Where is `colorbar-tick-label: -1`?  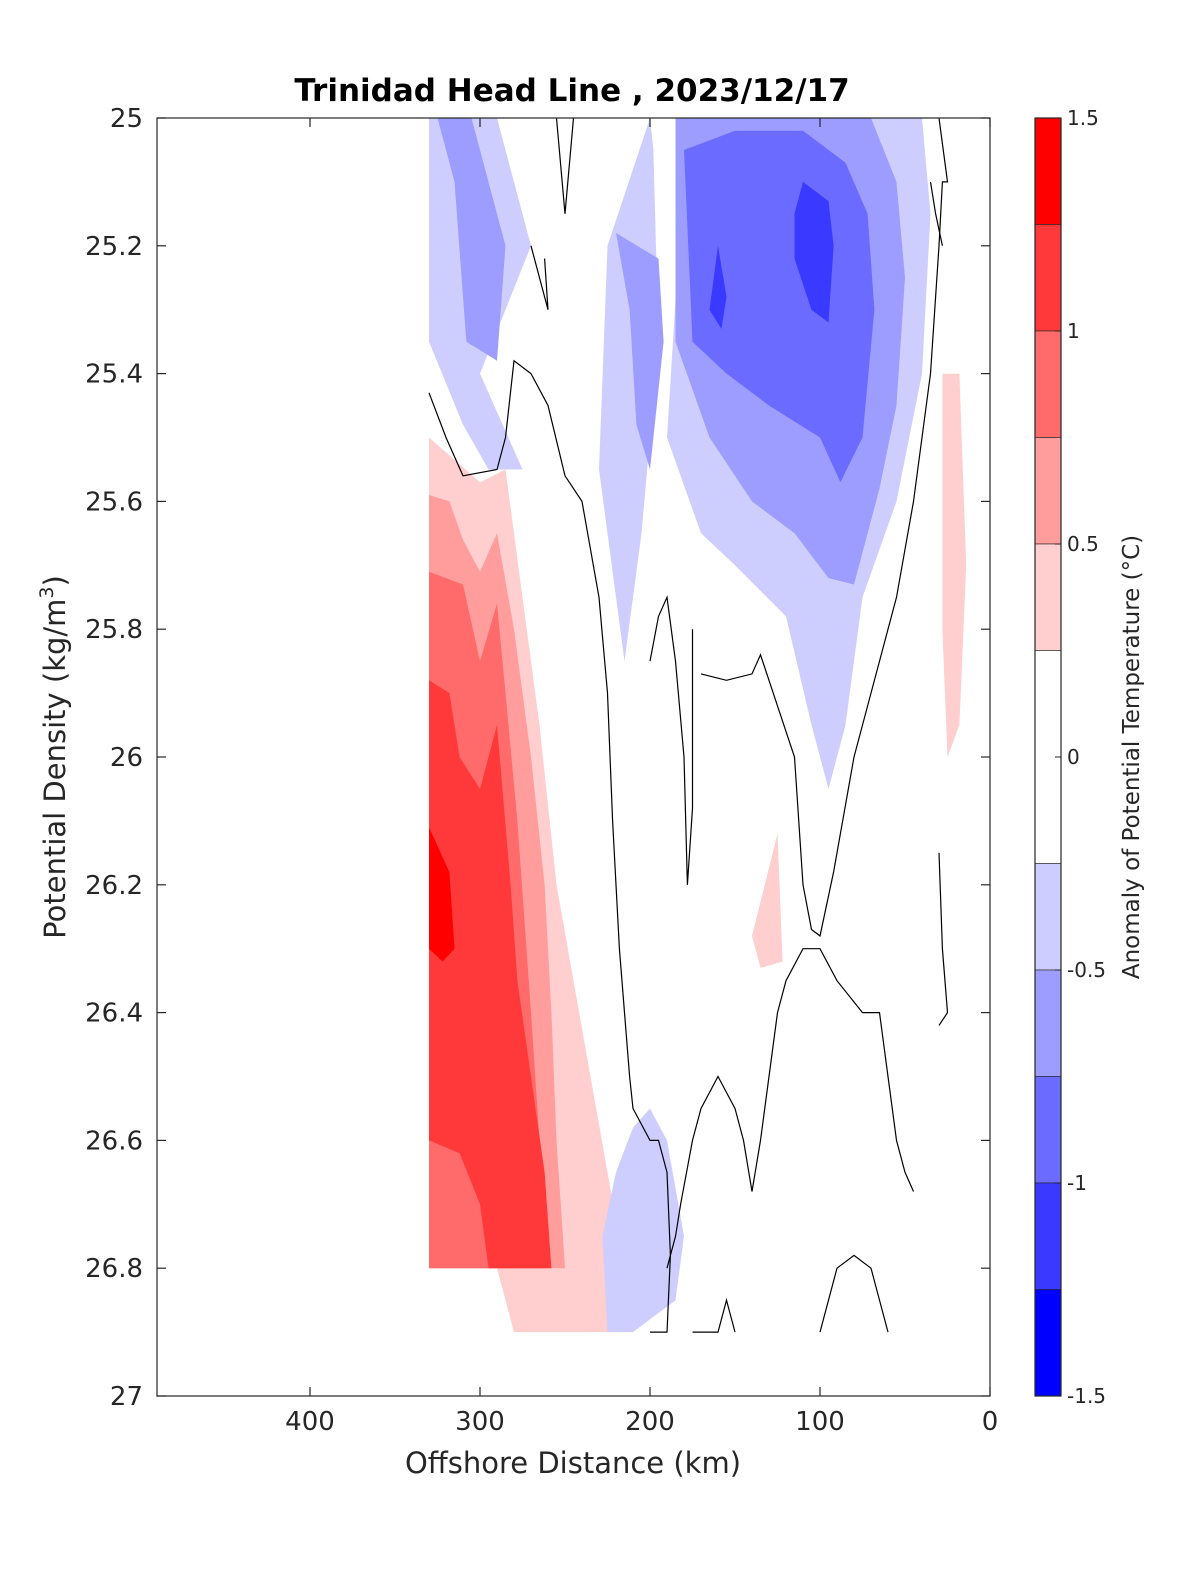
colorbar-tick-label: -1 is located at coordinates (1077, 1183).